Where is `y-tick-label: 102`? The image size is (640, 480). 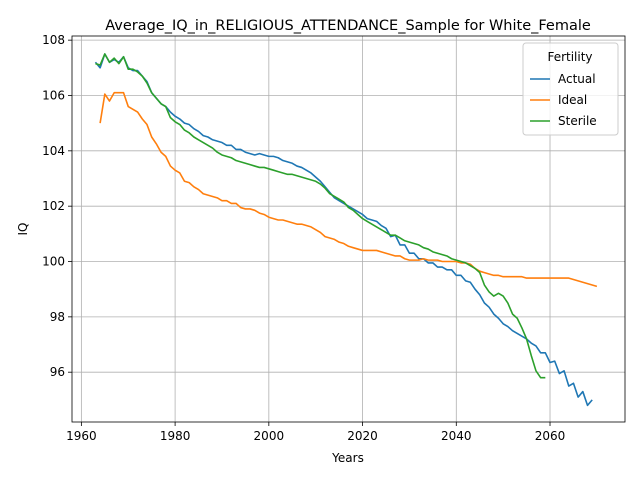 y-tick-label: 102 is located at coordinates (53, 206).